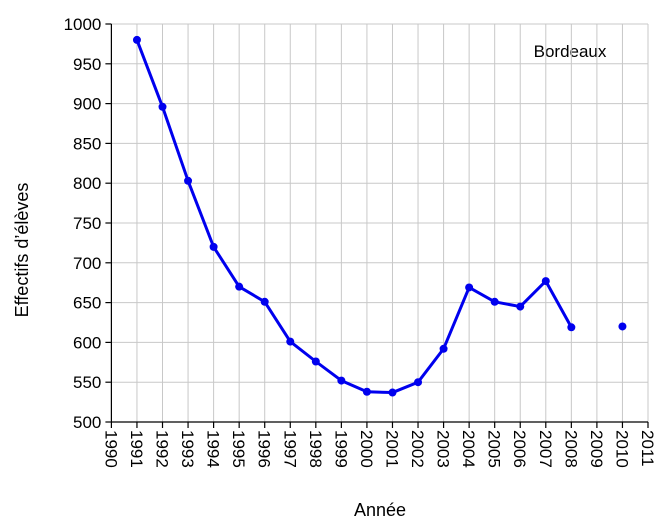  I want to click on x-tick-label: 1998, so click(315, 449).